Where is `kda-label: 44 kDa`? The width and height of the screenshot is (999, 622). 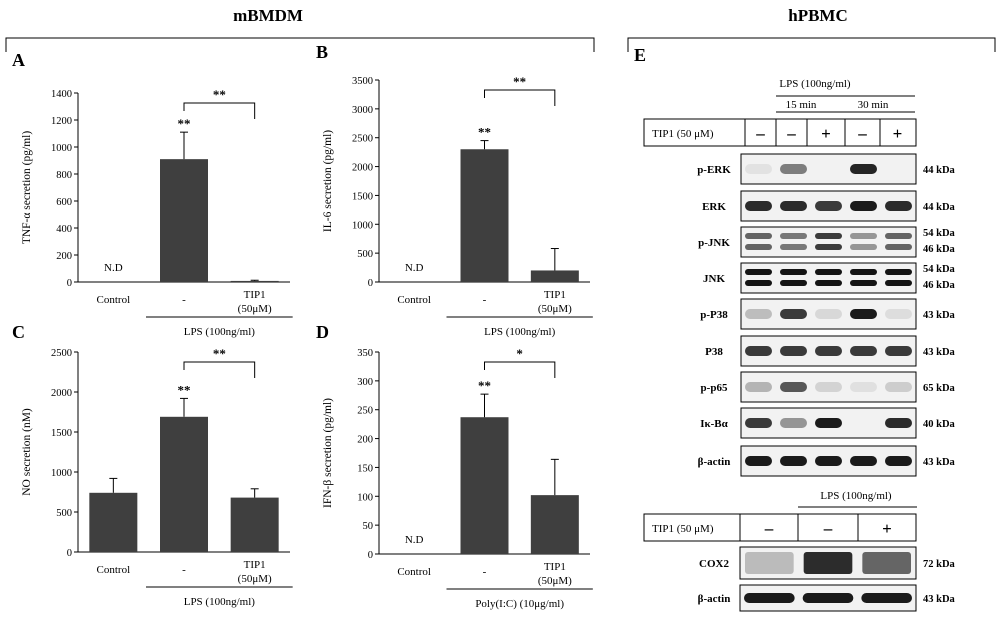 kda-label: 44 kDa is located at coordinates (939, 207).